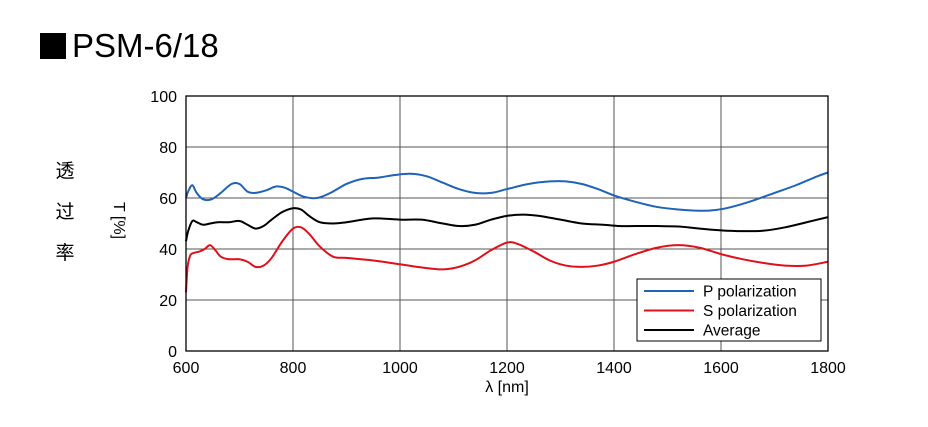 This screenshot has height=427, width=928. I want to click on x-axis-label: λ [nm], so click(507, 387).